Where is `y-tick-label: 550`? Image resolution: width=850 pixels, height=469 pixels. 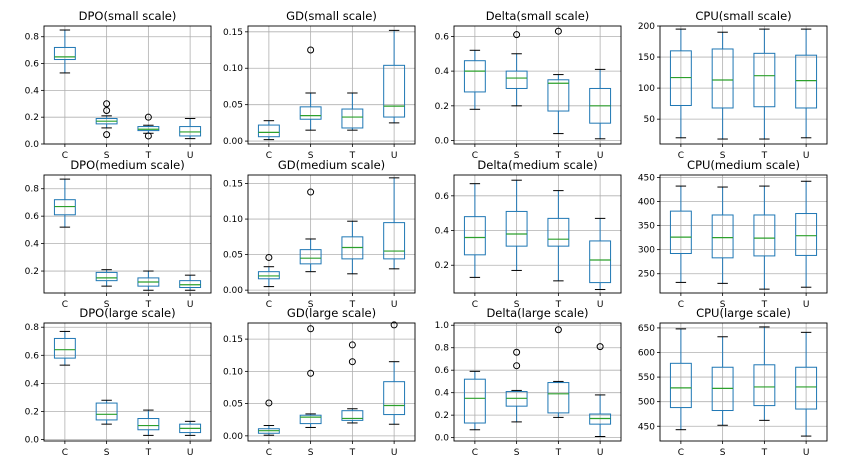
y-tick-label: 550 is located at coordinates (646, 378).